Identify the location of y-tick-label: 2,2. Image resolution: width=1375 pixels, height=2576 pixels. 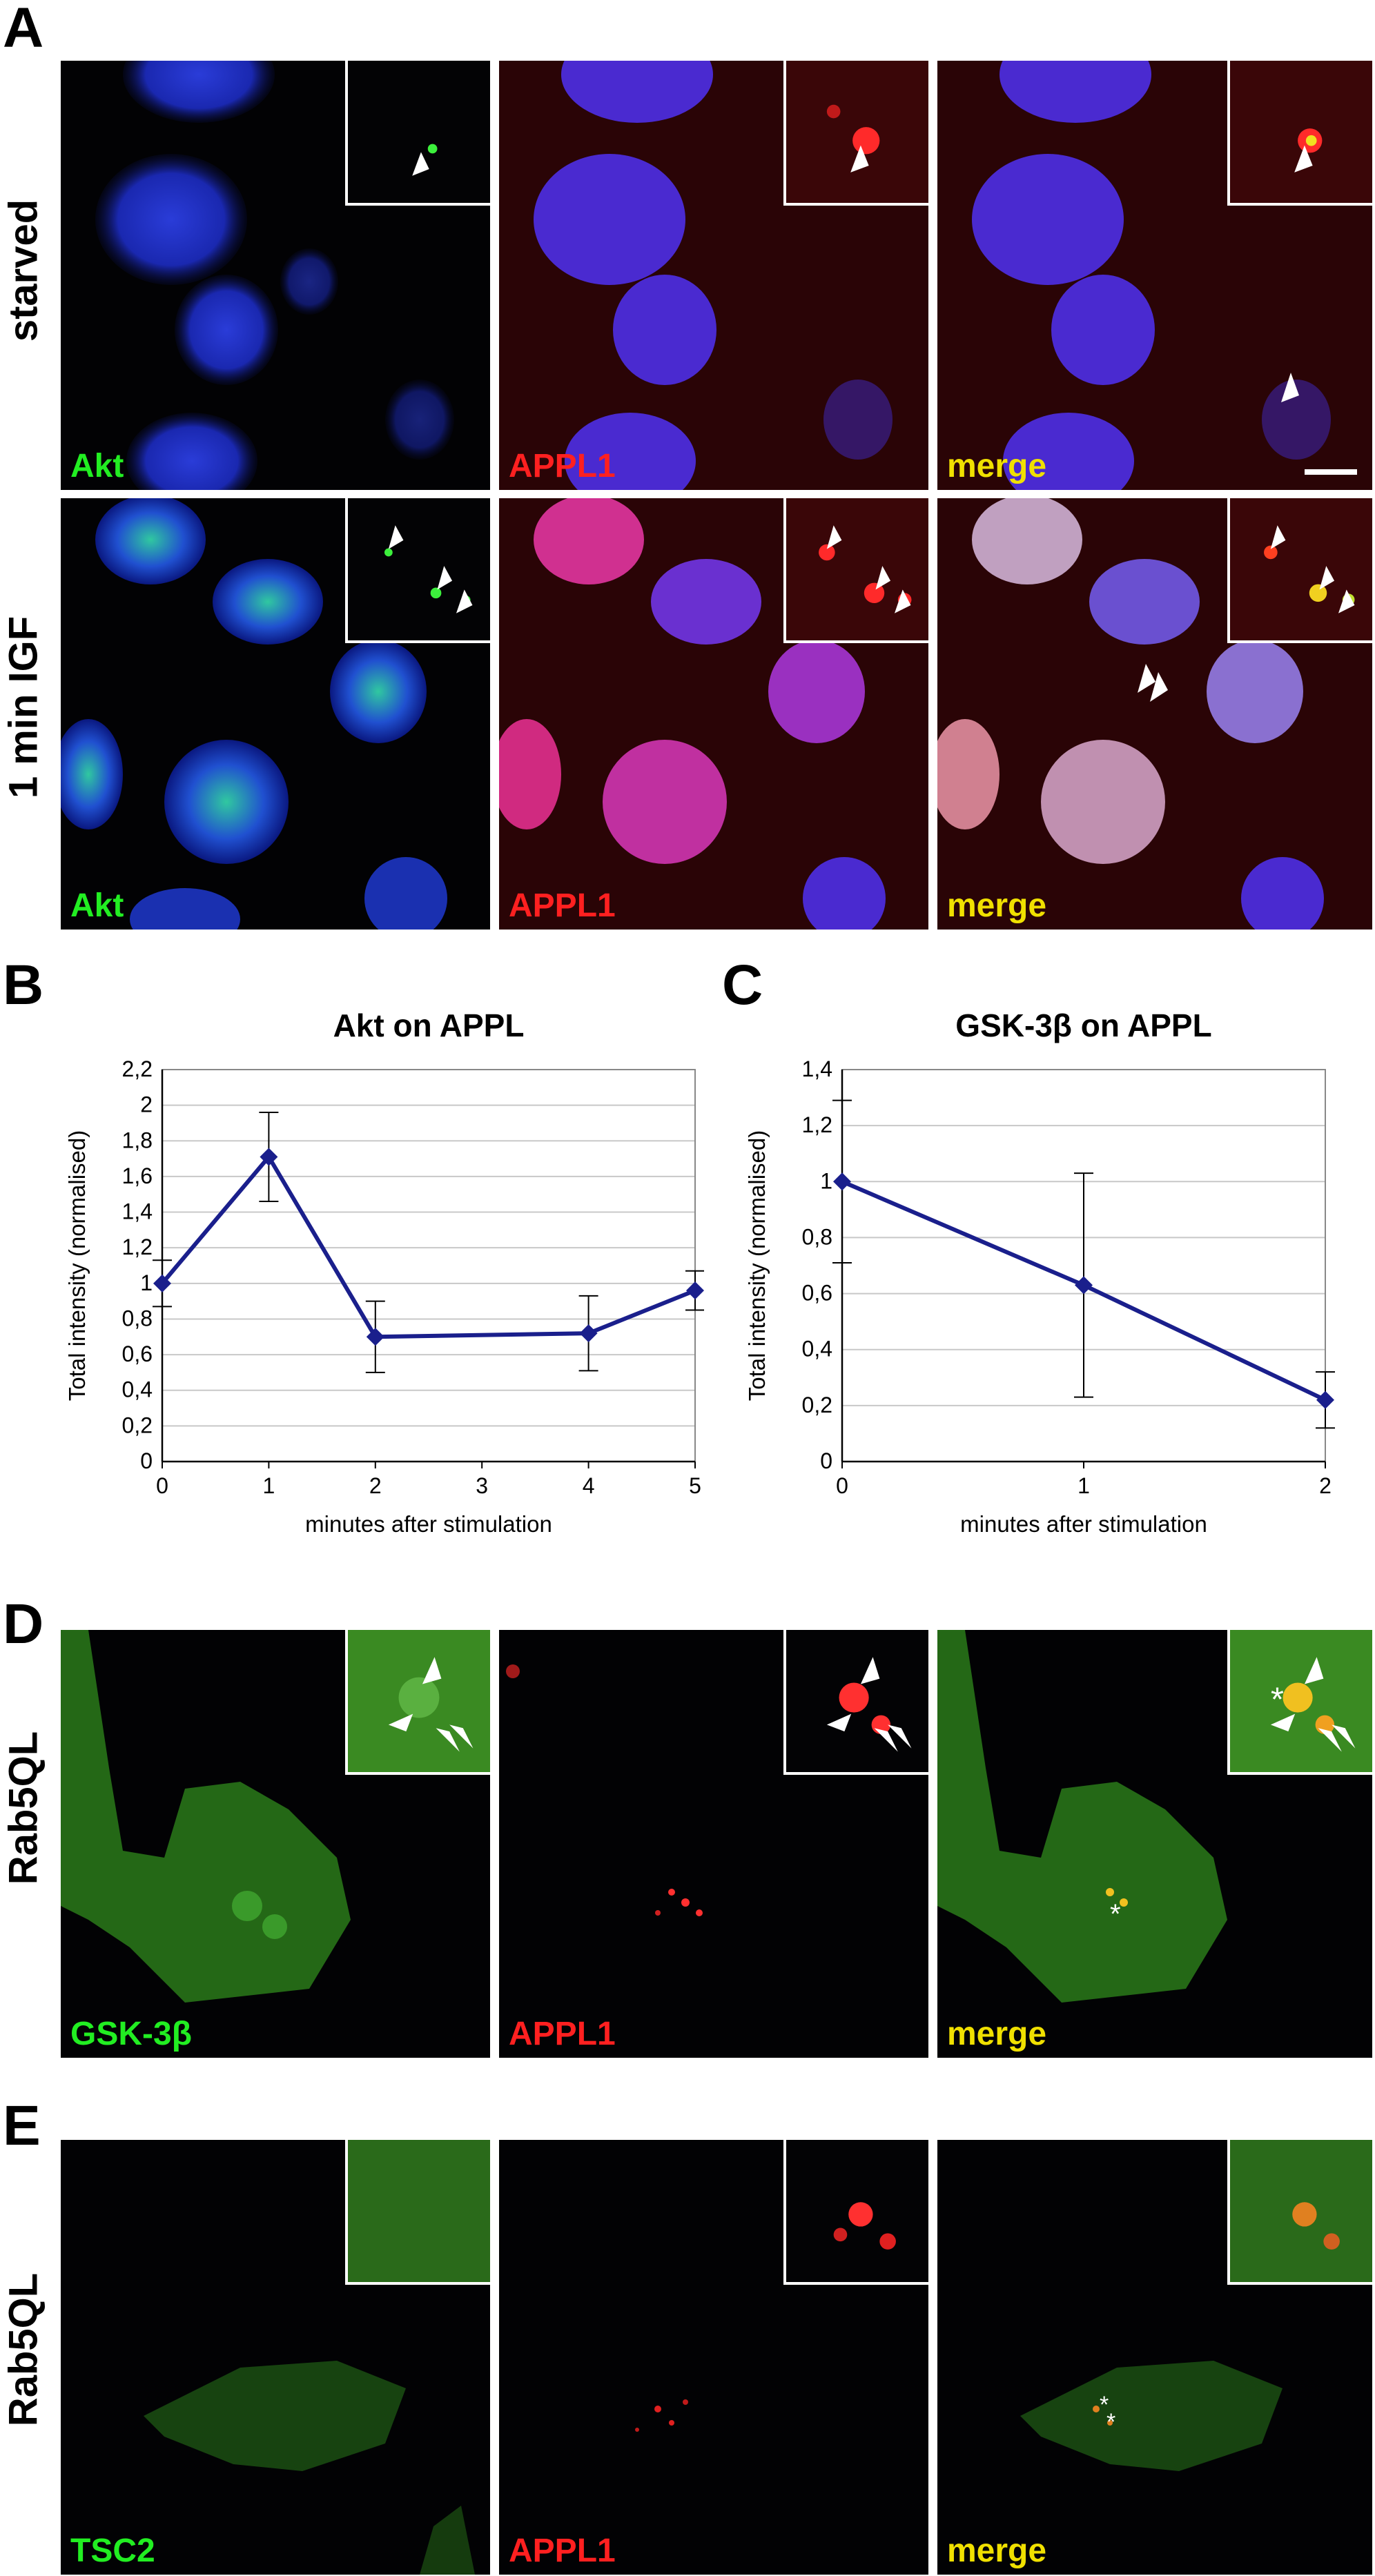
(137, 1068).